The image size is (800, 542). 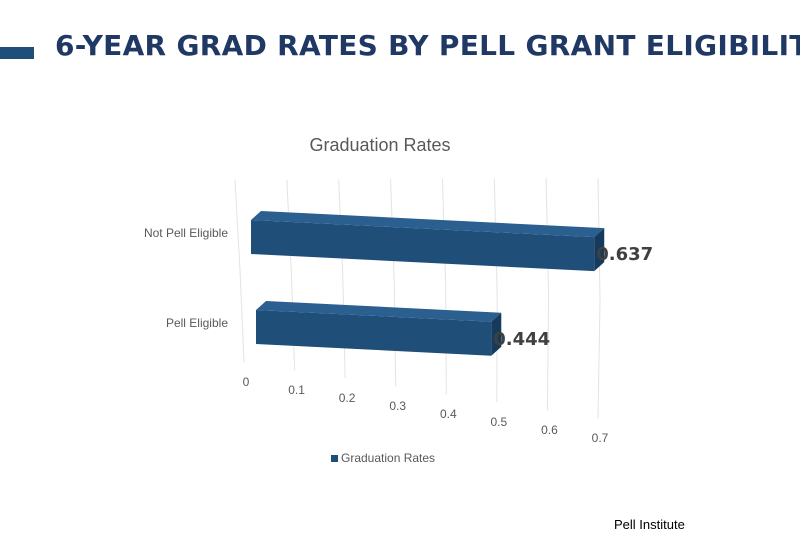 What do you see at coordinates (649, 524) in the screenshot?
I see `footer-source: Pell Institute` at bounding box center [649, 524].